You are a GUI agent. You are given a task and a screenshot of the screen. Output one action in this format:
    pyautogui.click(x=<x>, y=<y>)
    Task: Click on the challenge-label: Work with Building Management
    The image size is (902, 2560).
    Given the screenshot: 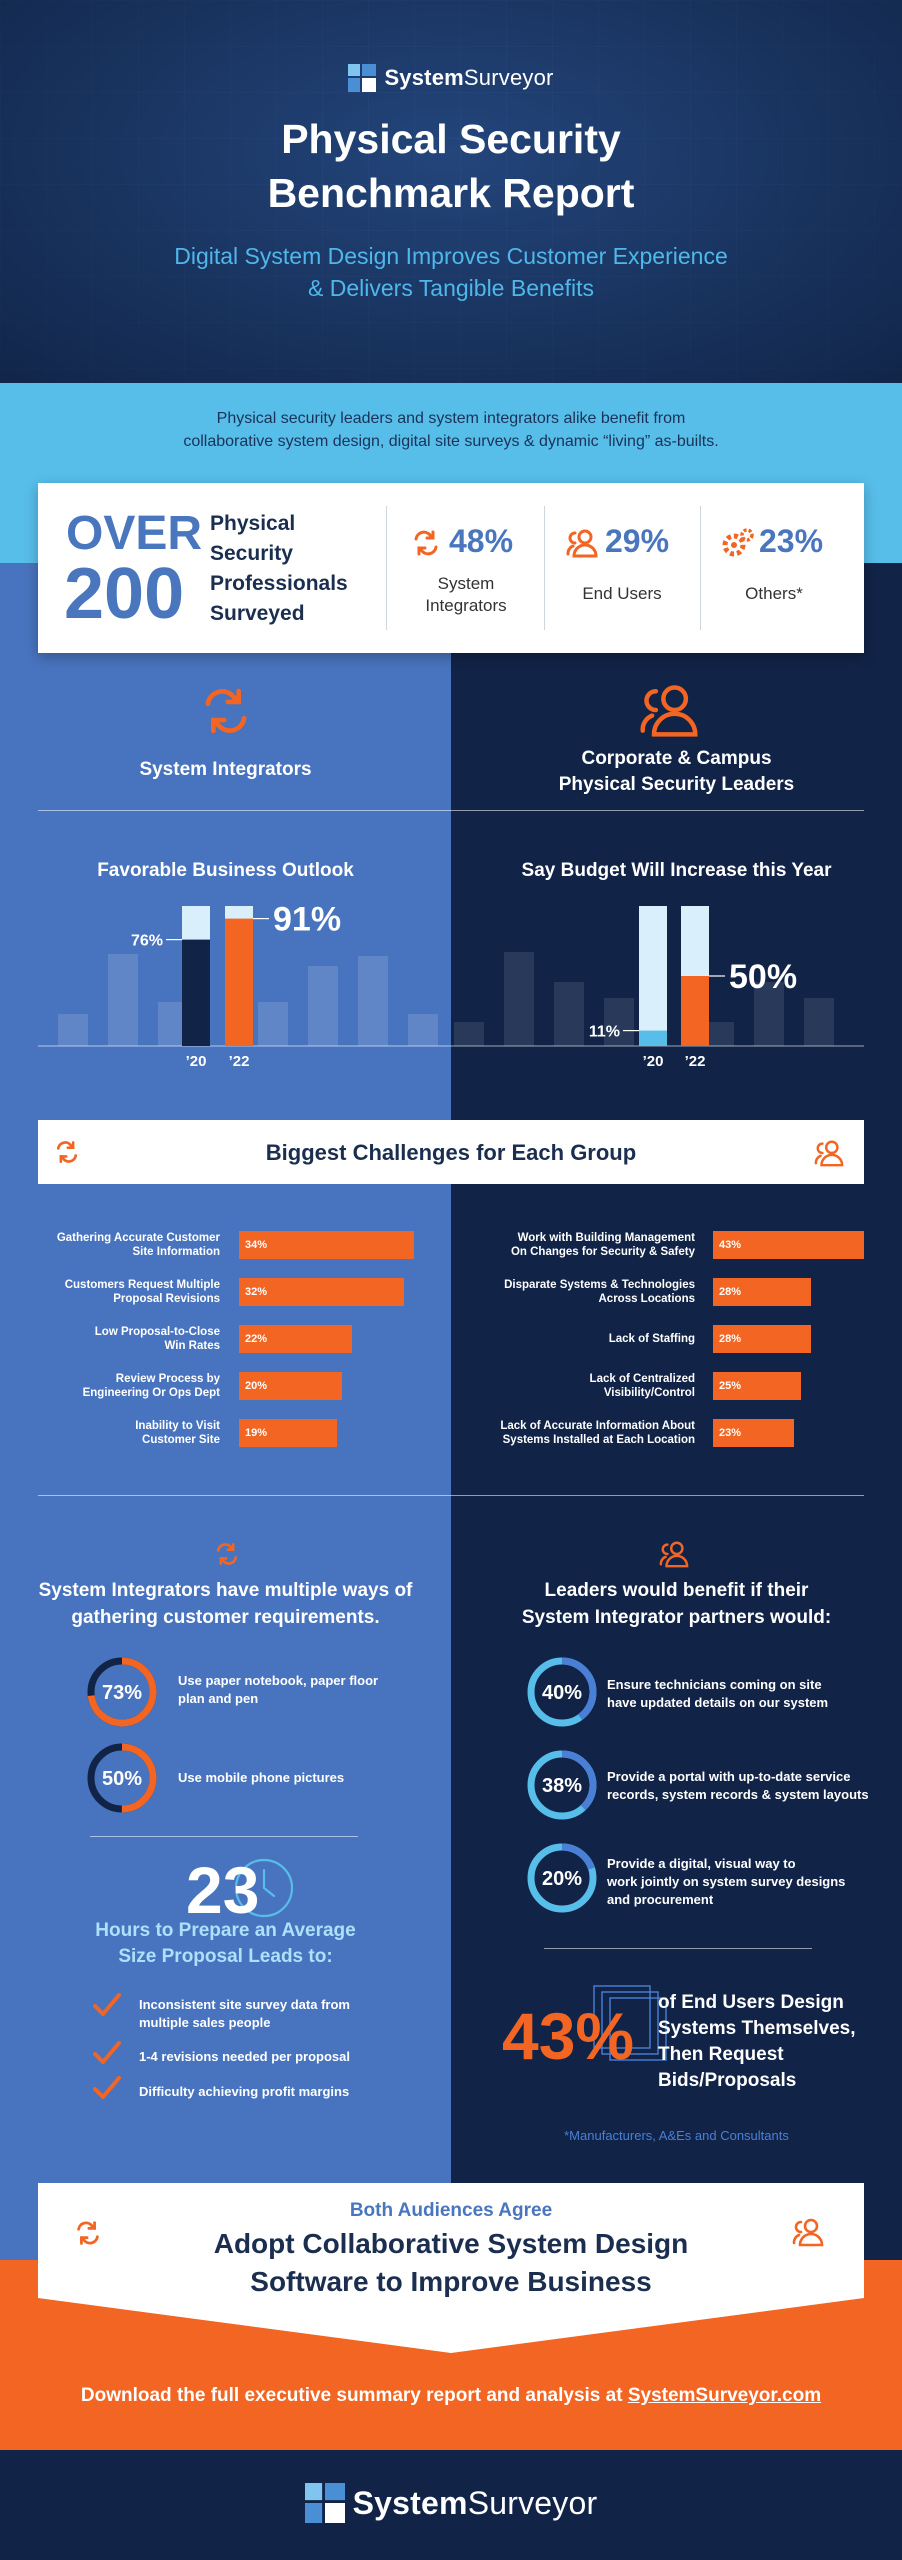 What is the action you would take?
    pyautogui.click(x=606, y=1238)
    